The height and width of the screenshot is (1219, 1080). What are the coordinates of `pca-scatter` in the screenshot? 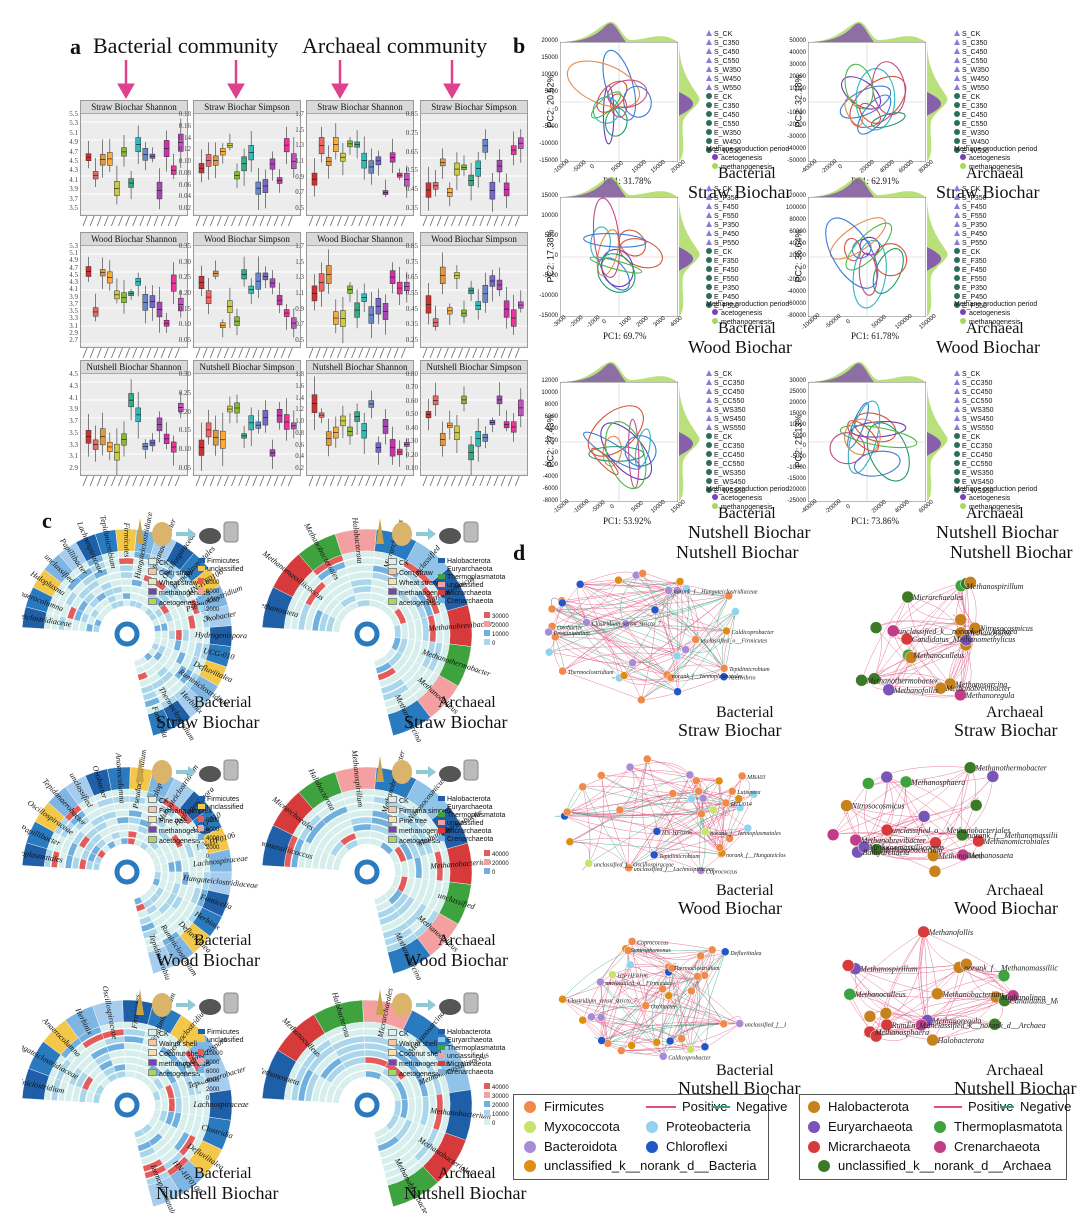 It's located at (867, 257).